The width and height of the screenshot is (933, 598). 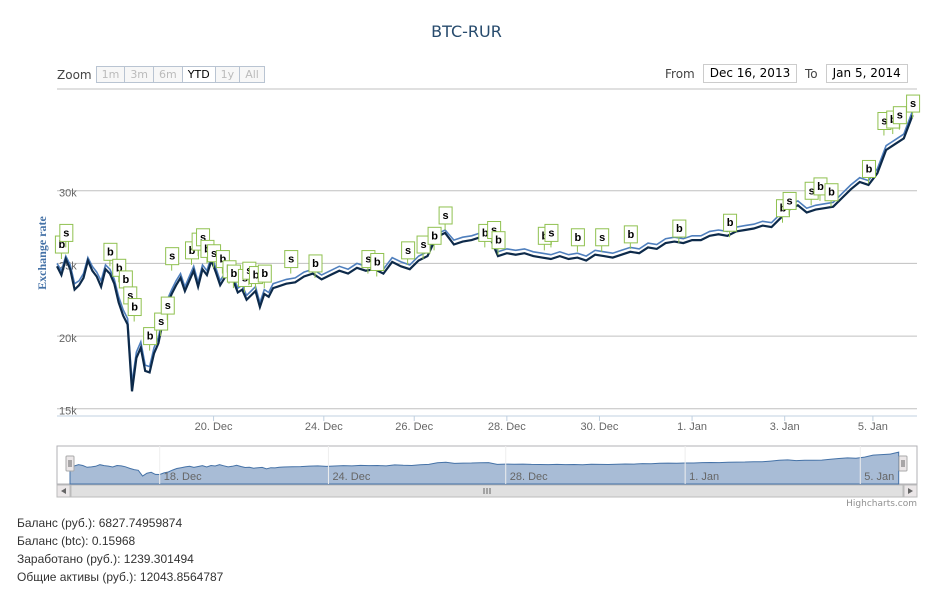 I want to click on navigator-area, so click(x=484, y=468).